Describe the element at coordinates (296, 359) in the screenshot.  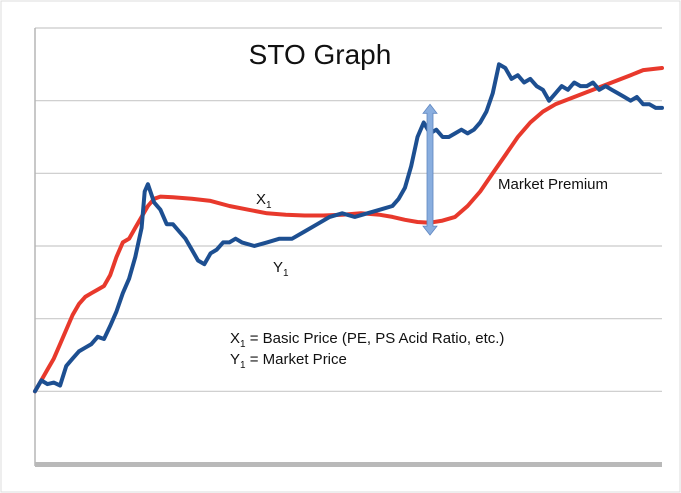
I see `legend-y1-rest: = Market Price` at that location.